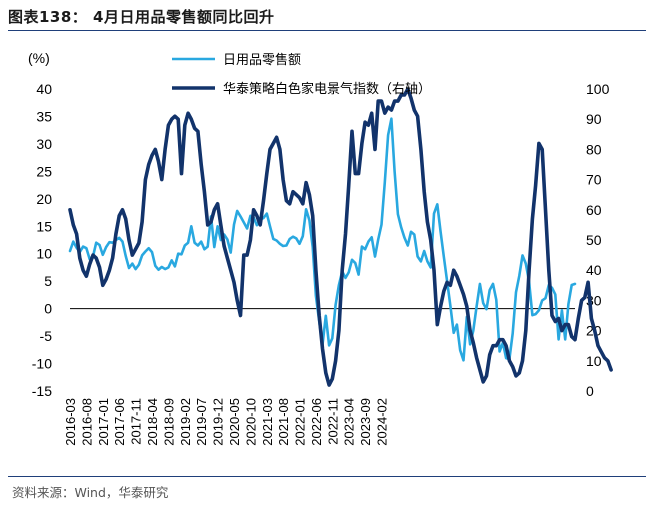  Describe the element at coordinates (46, 336) in the screenshot. I see `left-tick-label: -5` at that location.